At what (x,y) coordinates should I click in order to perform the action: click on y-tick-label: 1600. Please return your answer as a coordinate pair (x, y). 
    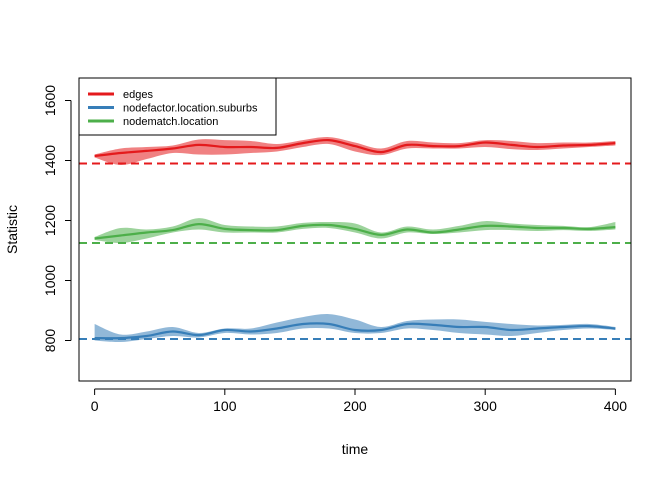
    Looking at the image, I should click on (50, 100).